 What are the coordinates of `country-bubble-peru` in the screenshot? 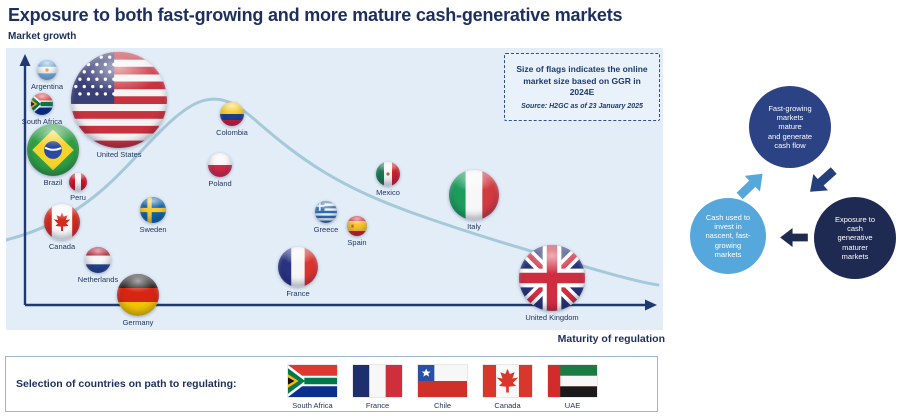 It's located at (78, 182).